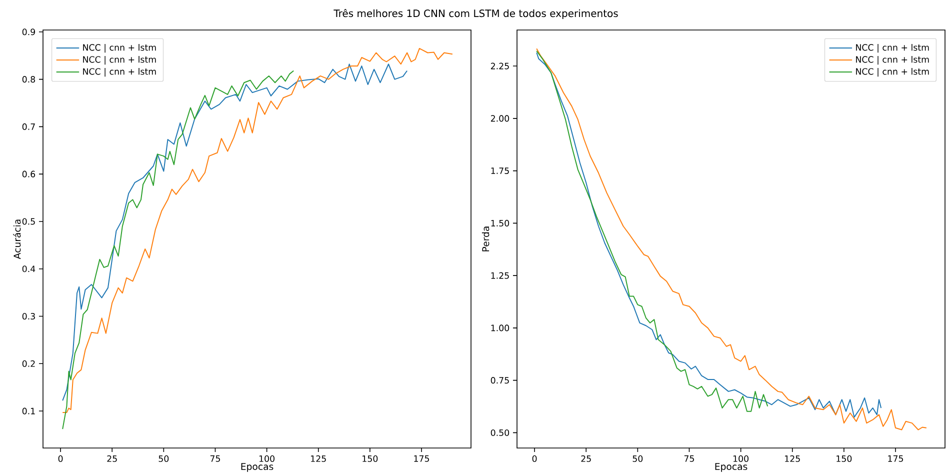 This screenshot has width=952, height=475. I want to click on y-tick-label: 0.6, so click(29, 174).